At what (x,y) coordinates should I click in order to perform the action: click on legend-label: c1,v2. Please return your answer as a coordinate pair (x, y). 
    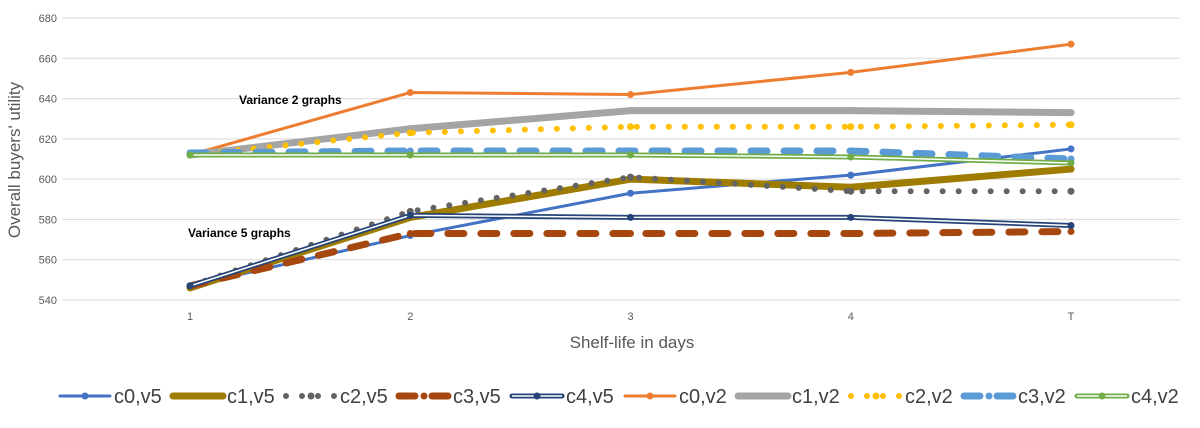
    Looking at the image, I should click on (816, 397).